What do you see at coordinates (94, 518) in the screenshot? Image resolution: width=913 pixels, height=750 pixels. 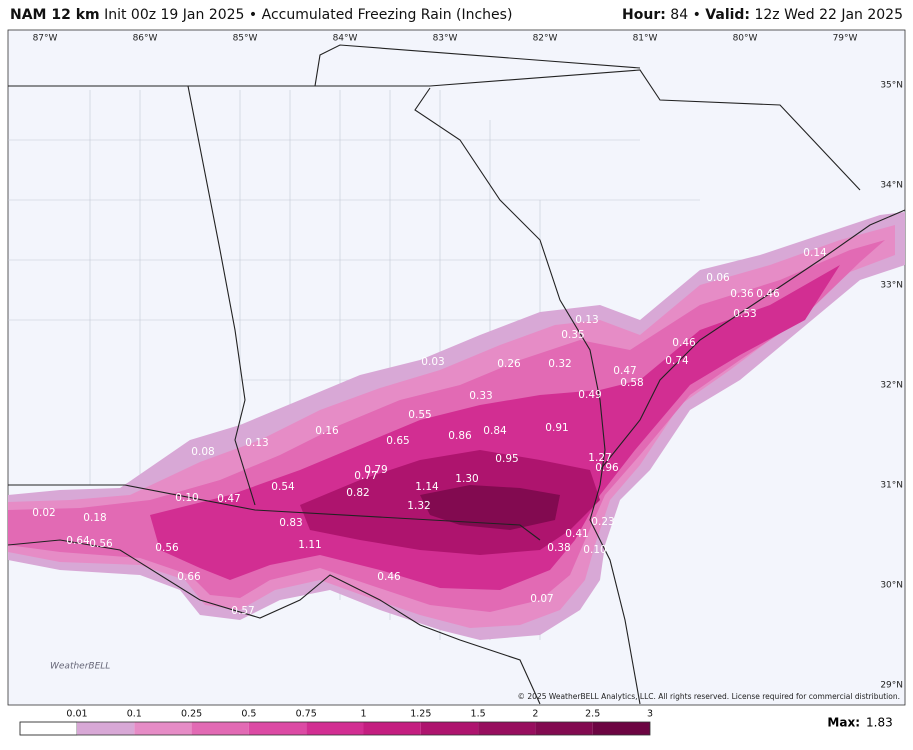 I see `value-label: 0.18` at bounding box center [94, 518].